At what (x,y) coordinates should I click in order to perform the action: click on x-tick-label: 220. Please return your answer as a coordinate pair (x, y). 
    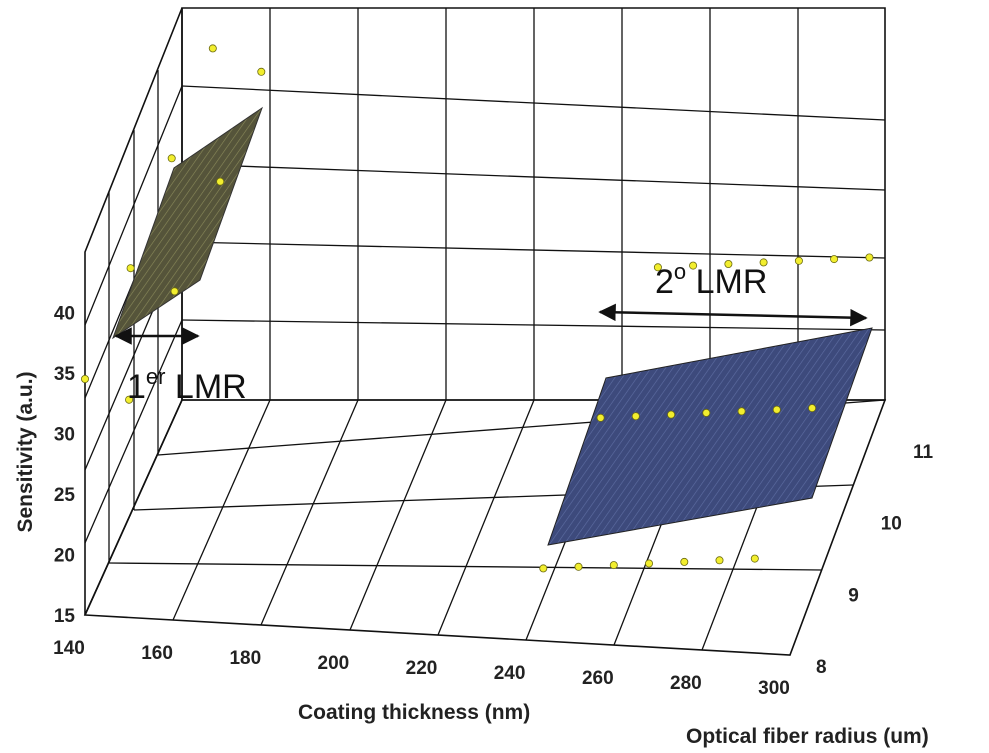
    Looking at the image, I should click on (422, 668).